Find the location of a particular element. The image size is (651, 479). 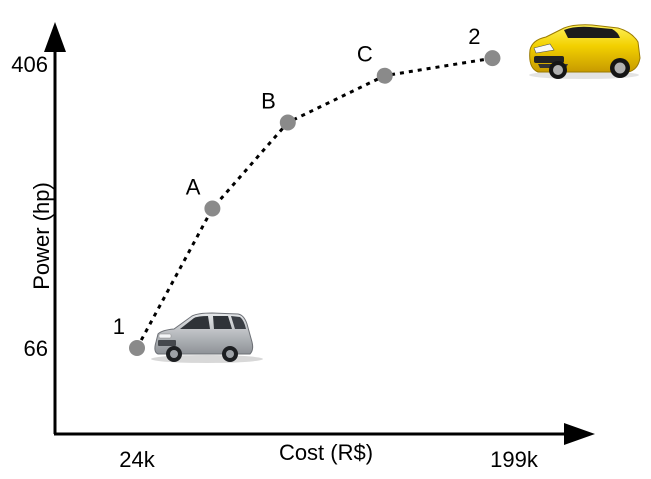

data-point-label: B is located at coordinates (268, 100).